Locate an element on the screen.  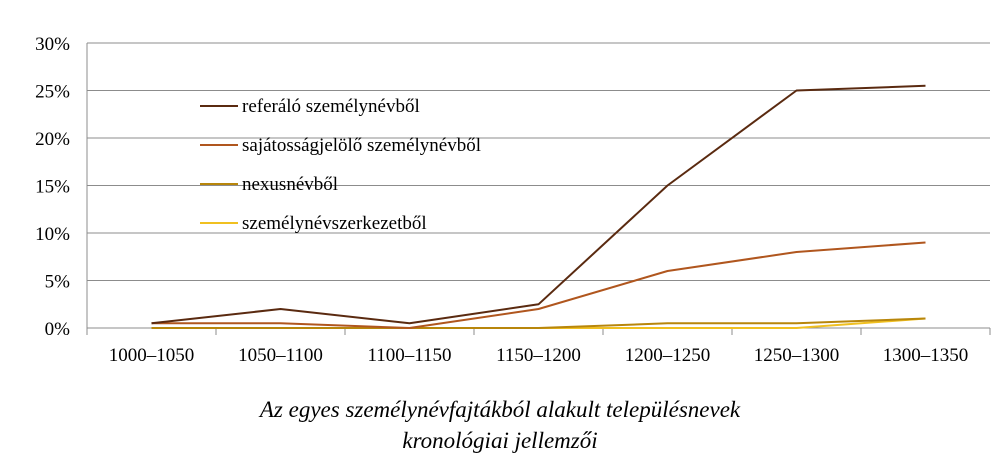
y-tick-label: 0% is located at coordinates (58, 329).